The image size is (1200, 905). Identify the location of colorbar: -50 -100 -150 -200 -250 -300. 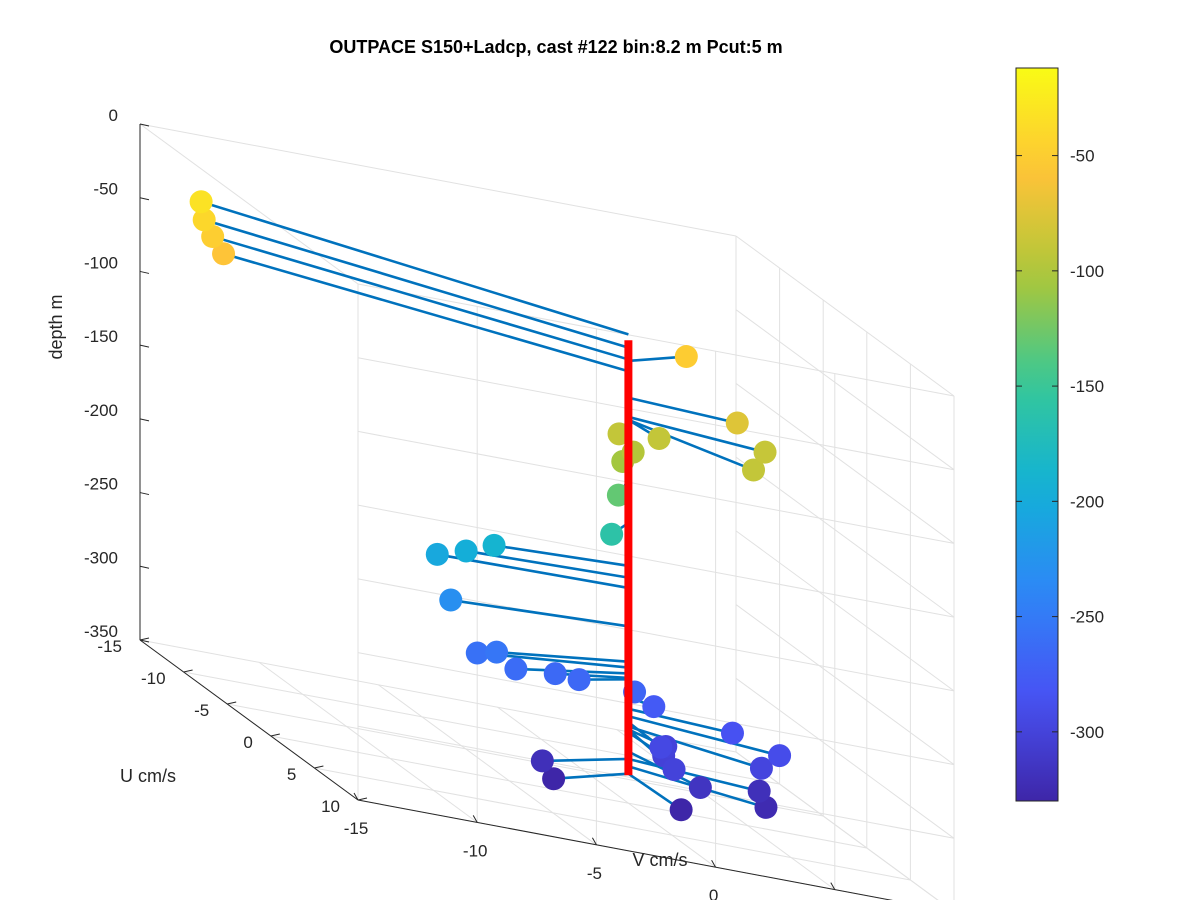
(1060, 434).